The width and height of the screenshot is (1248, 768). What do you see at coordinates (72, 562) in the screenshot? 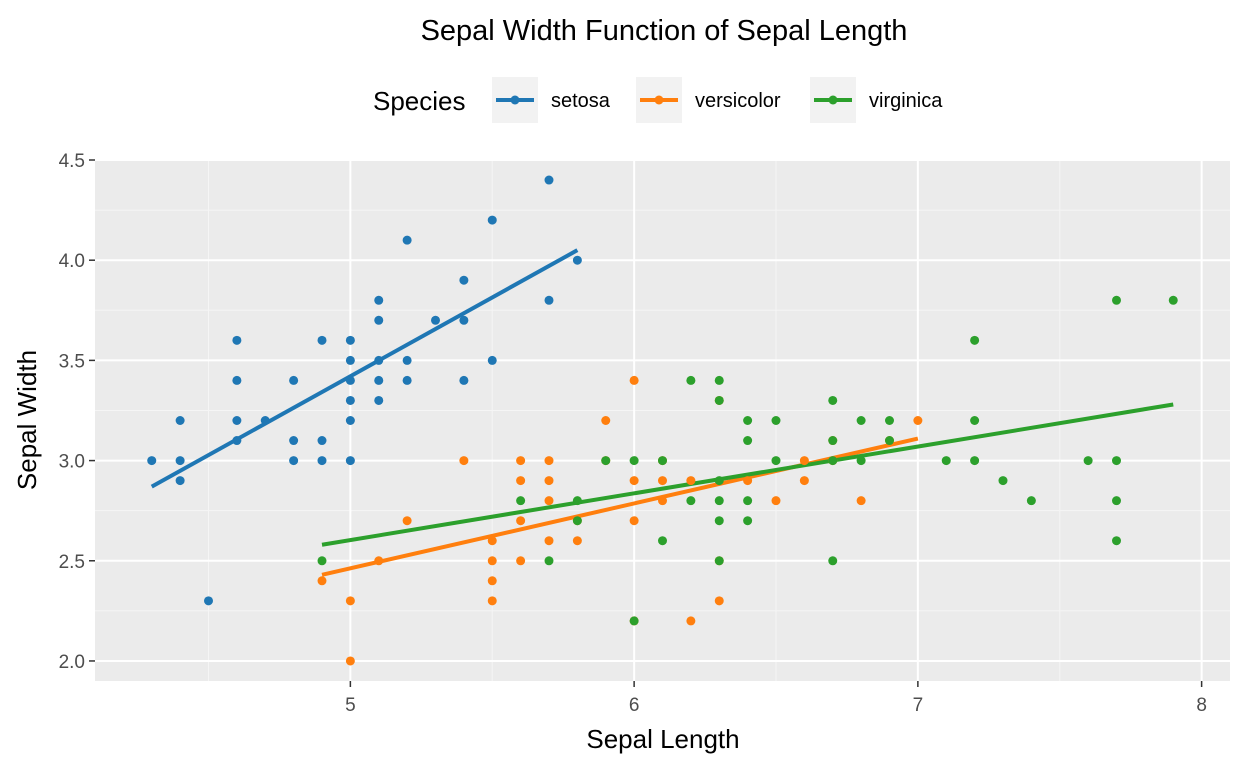
I see `y-tick-label: 2.5` at bounding box center [72, 562].